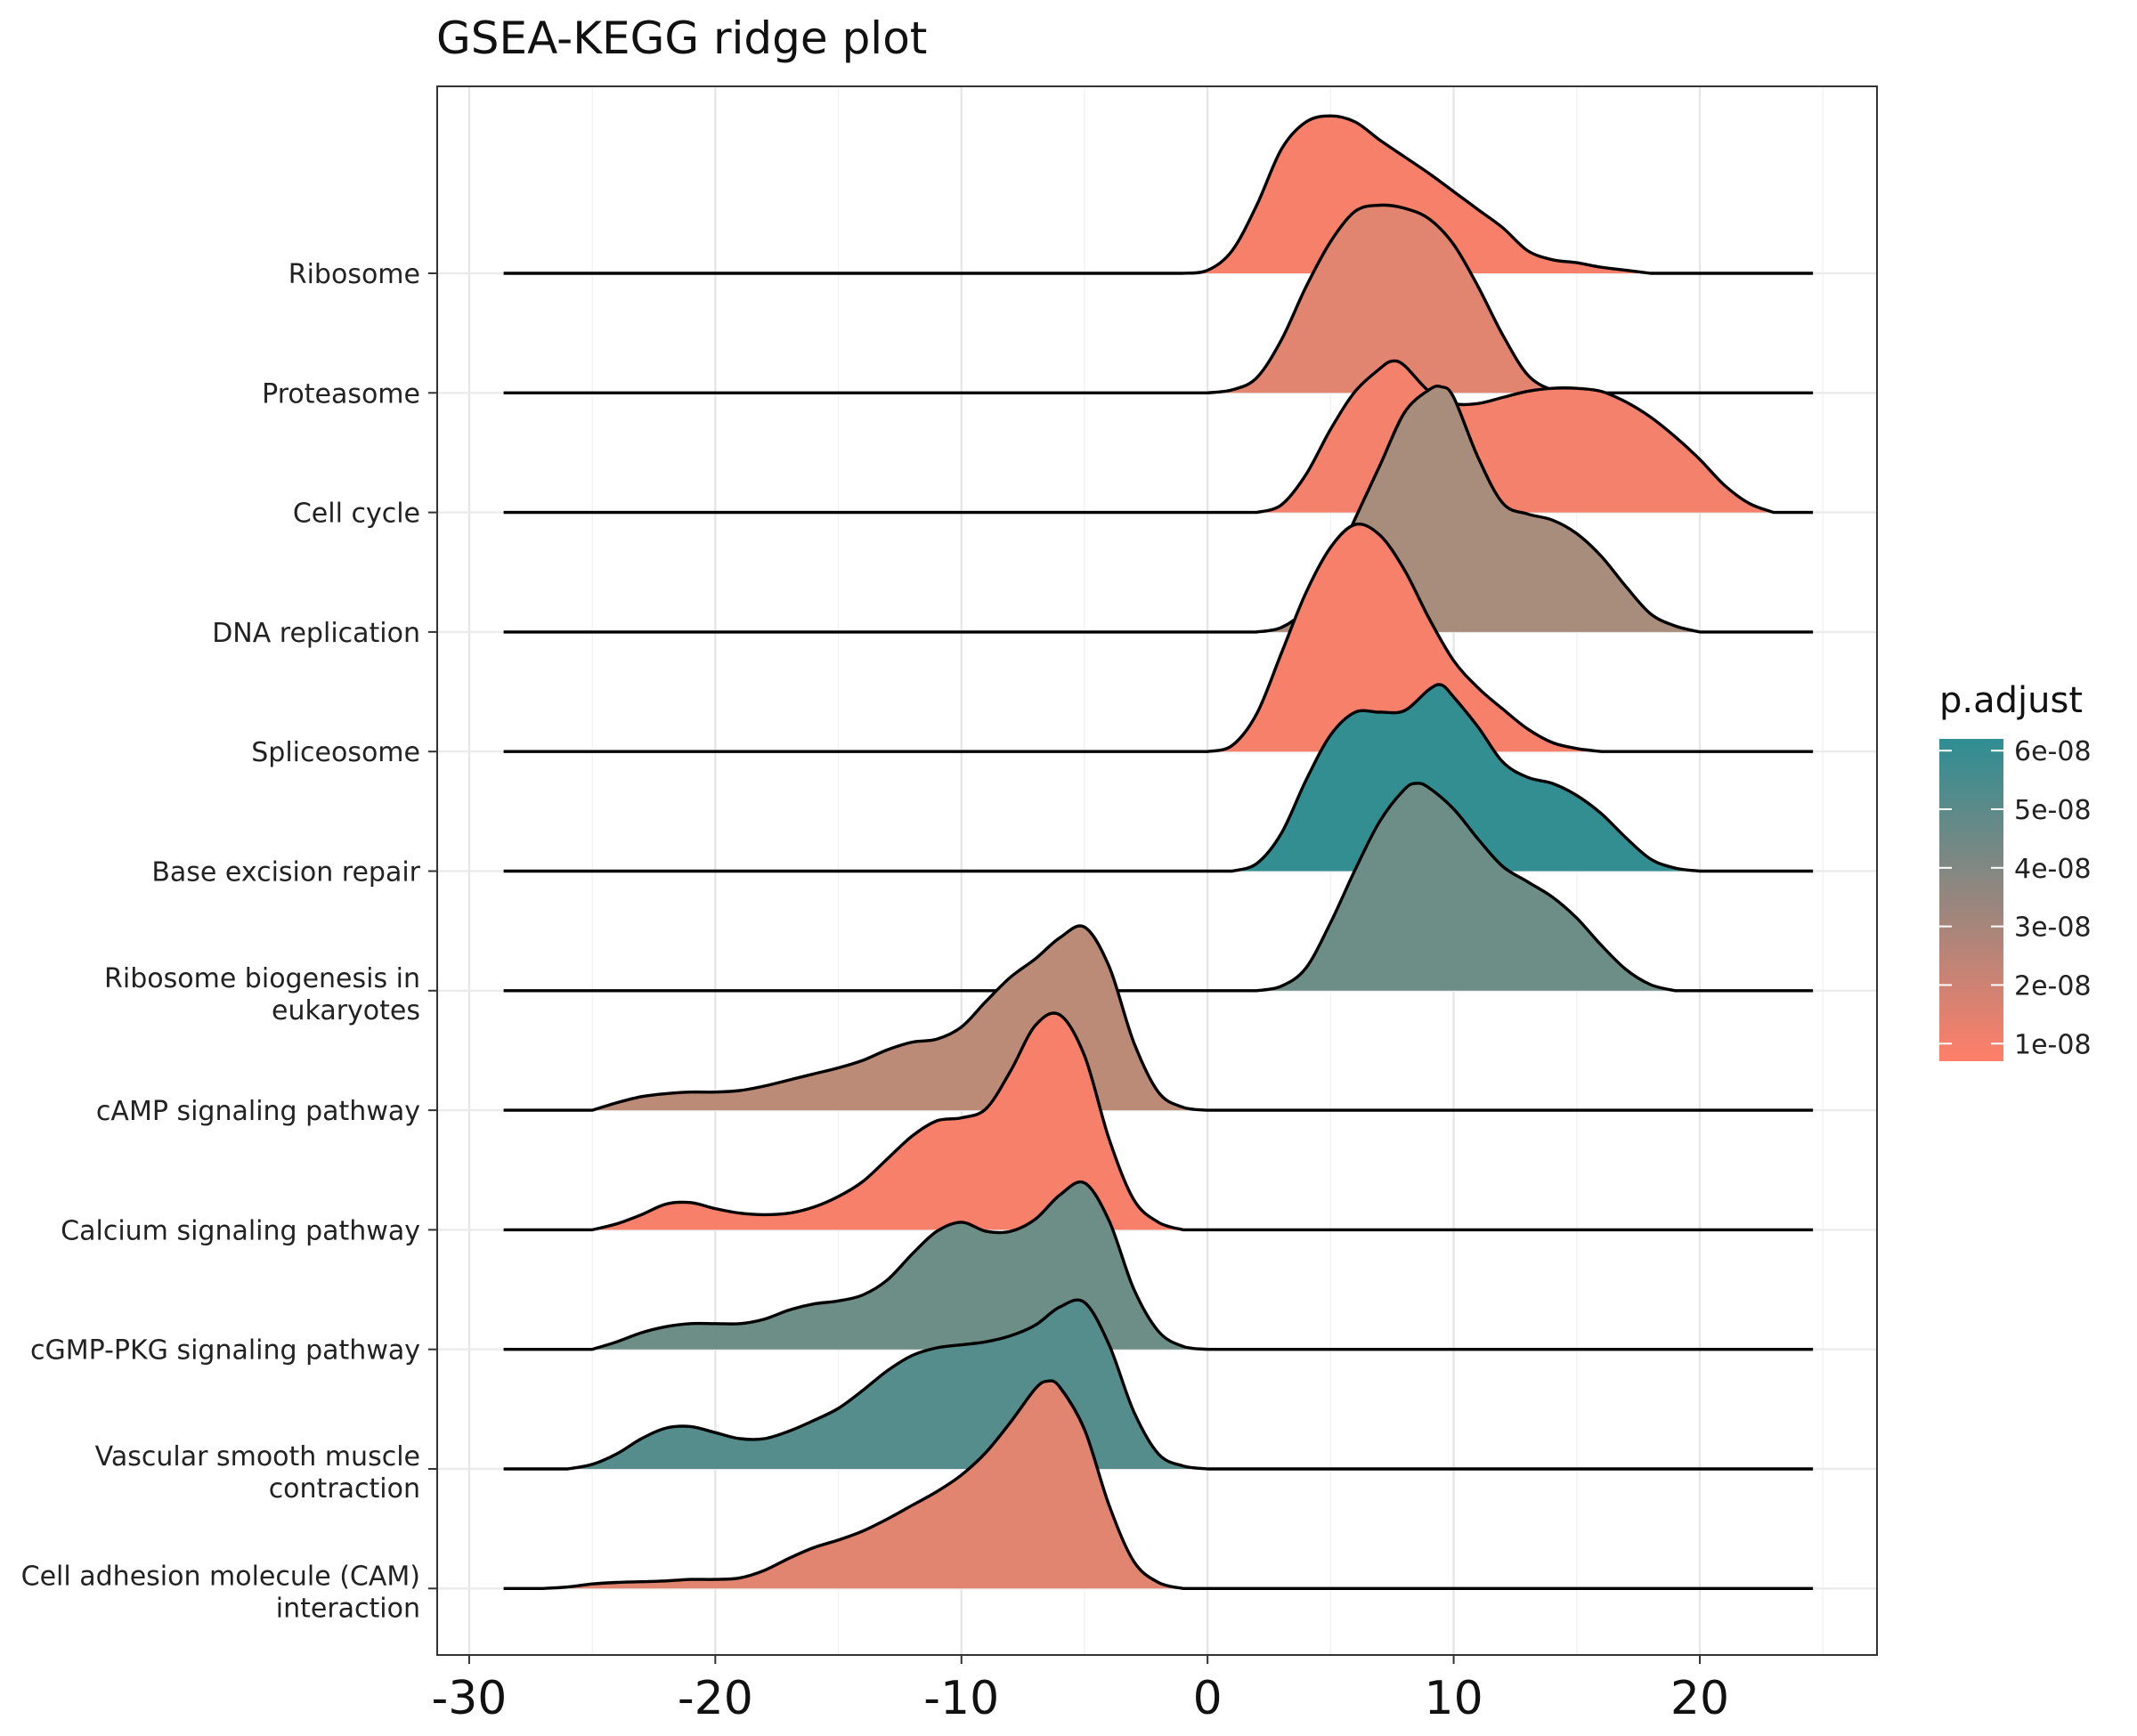  I want to click on x-tick-label: 20, so click(1699, 1698).